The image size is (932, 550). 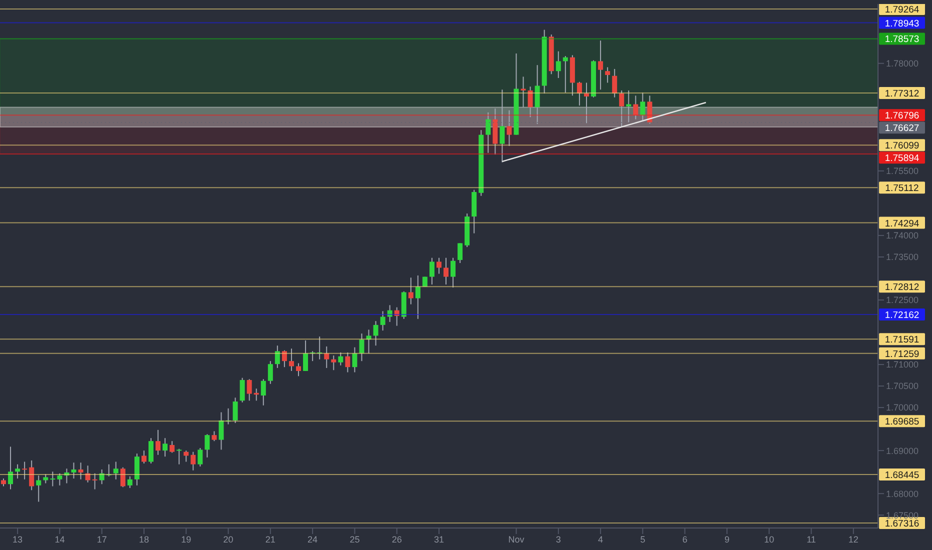 What do you see at coordinates (902, 171) in the screenshot?
I see `y-tick-label: 1.75500` at bounding box center [902, 171].